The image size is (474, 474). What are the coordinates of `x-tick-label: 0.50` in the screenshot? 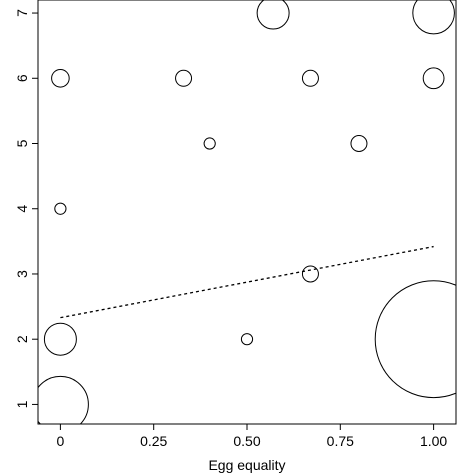 It's located at (246, 441).